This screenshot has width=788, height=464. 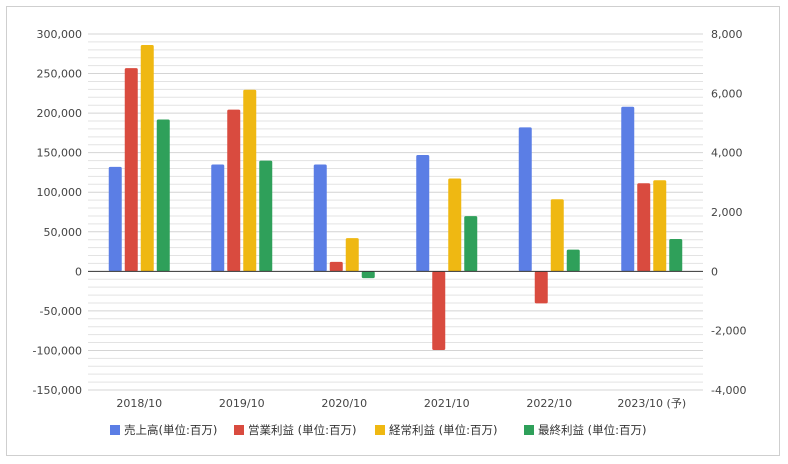 What do you see at coordinates (592, 430) in the screenshot?
I see `legend-label: 最終利益 (単位:百万)` at bounding box center [592, 430].